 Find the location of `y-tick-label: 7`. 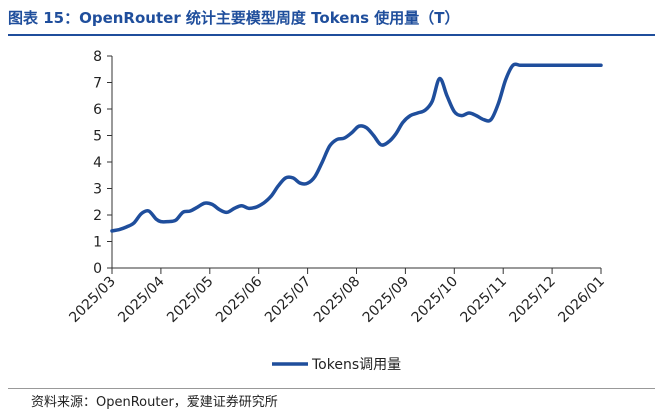

y-tick-label: 7 is located at coordinates (97, 84).